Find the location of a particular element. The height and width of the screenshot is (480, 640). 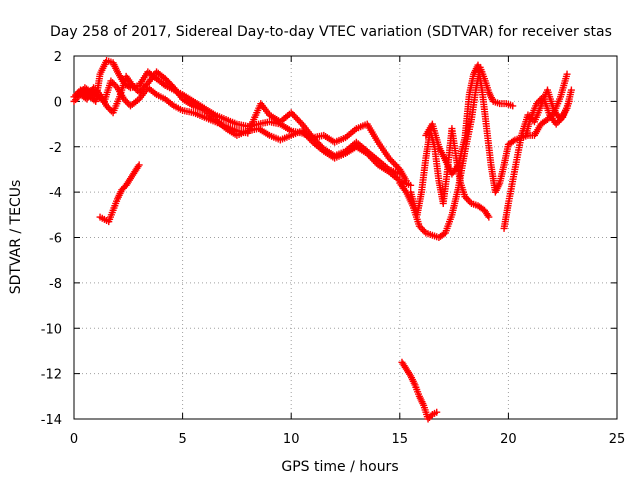

x-axis-ticks: 0 5 10 15 20 25 is located at coordinates (347, 439).